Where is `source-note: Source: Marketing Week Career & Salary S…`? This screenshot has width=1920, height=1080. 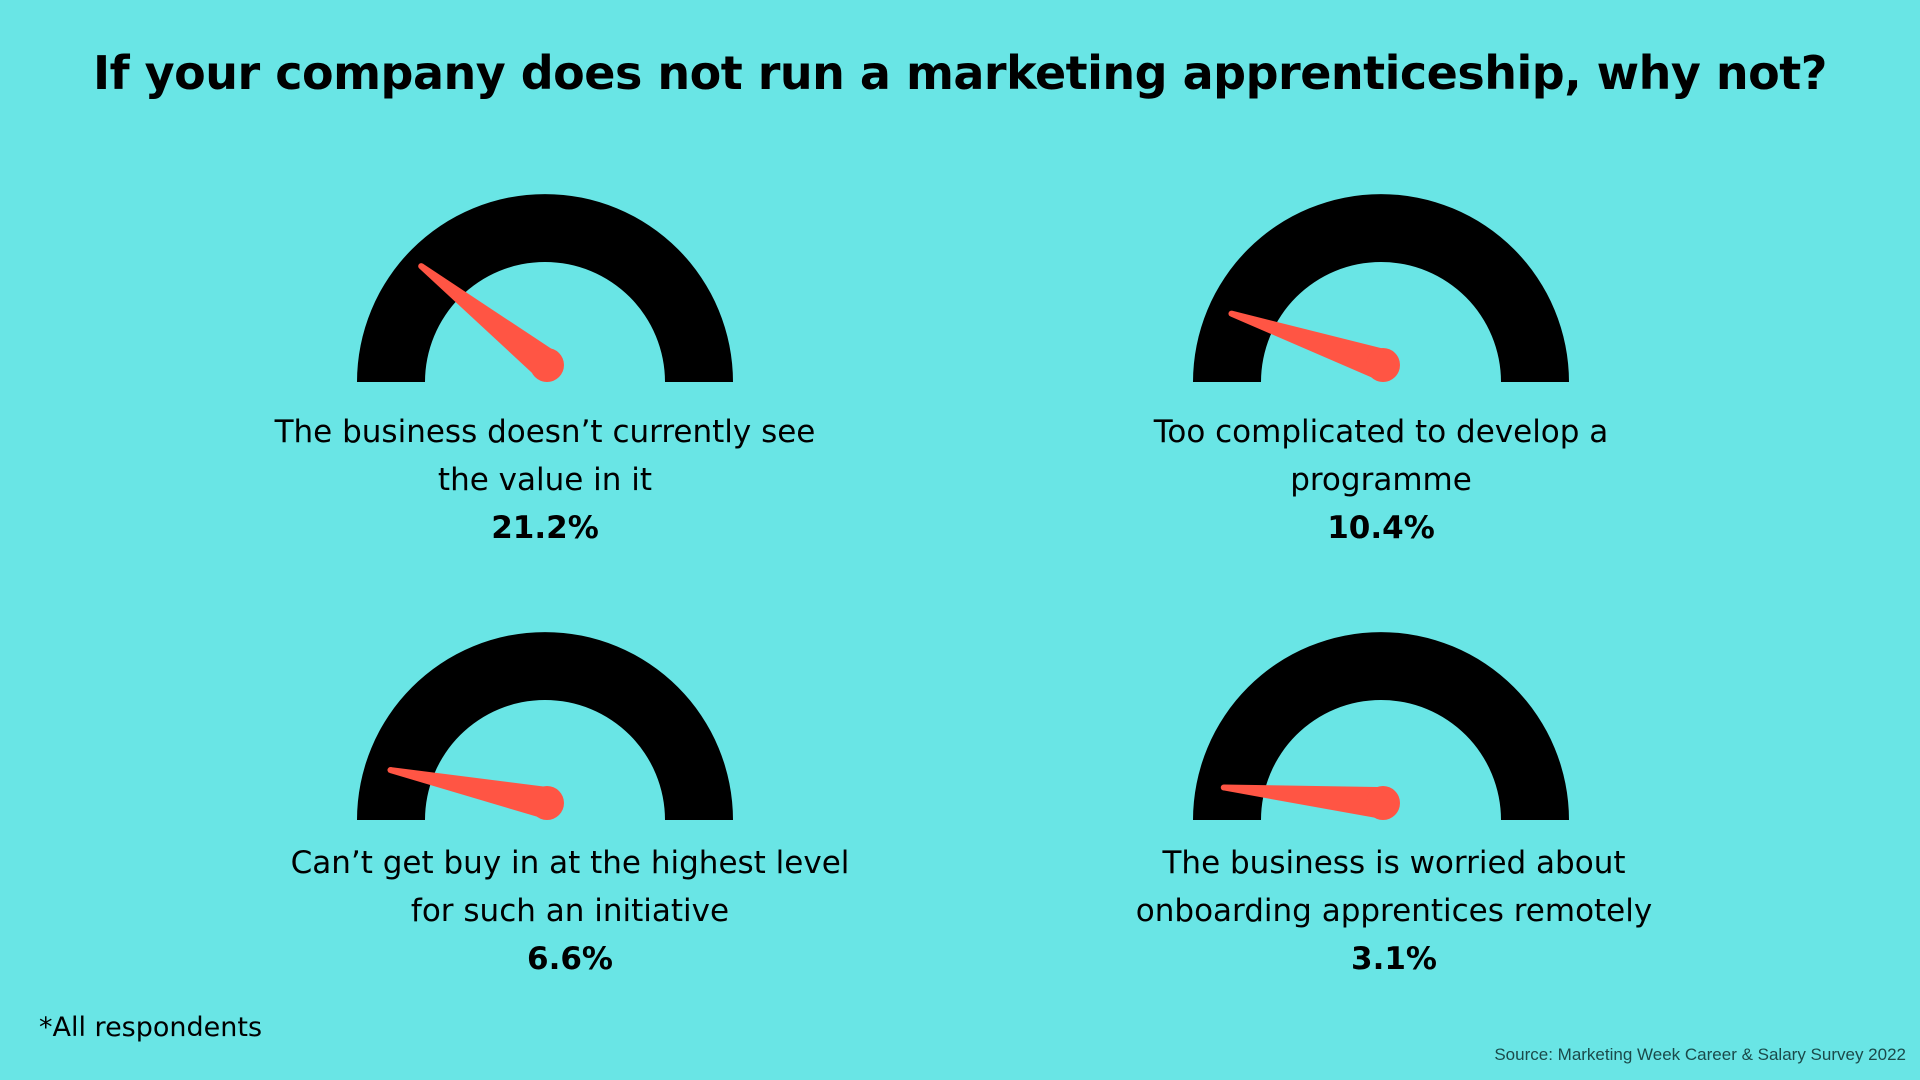
source-note: Source: Marketing Week Career & Salary S… is located at coordinates (1700, 1054).